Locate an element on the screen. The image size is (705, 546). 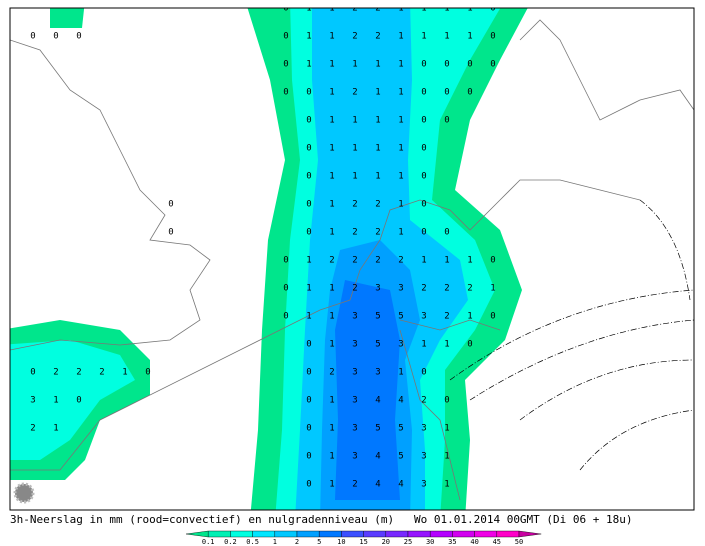
border is located at coordinates (450, 410).